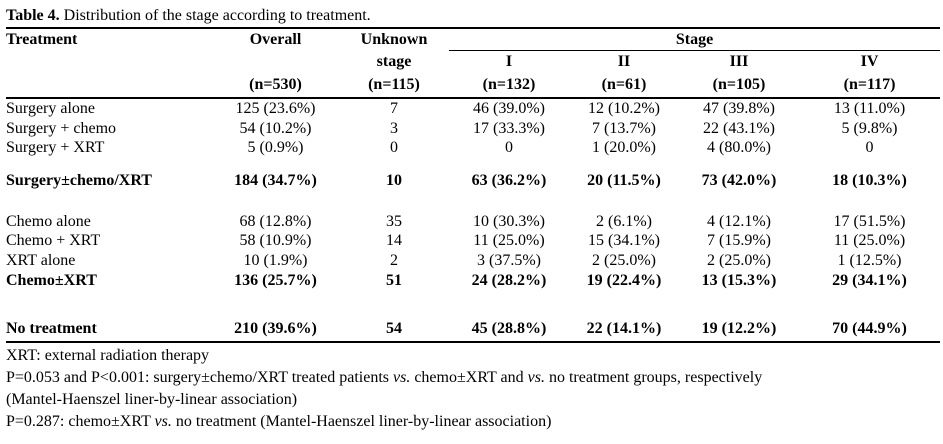 This screenshot has width=943, height=444. Describe the element at coordinates (870, 85) in the screenshot. I see `col-n-stage4: (n=117)` at that location.